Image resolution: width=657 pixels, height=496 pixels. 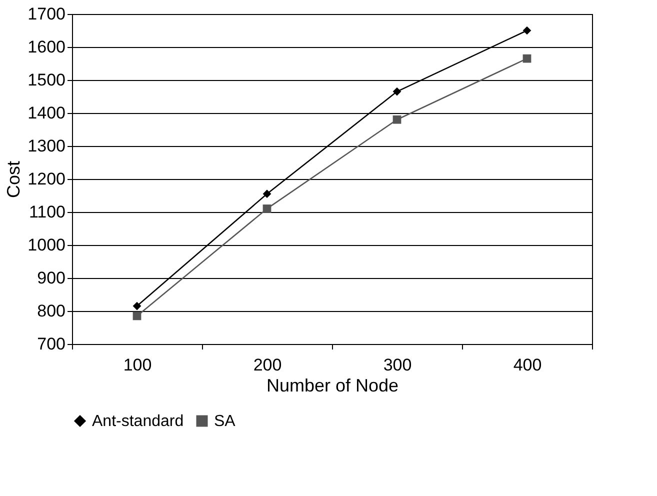 What do you see at coordinates (51, 311) in the screenshot?
I see `y-tick-label: 800` at bounding box center [51, 311].